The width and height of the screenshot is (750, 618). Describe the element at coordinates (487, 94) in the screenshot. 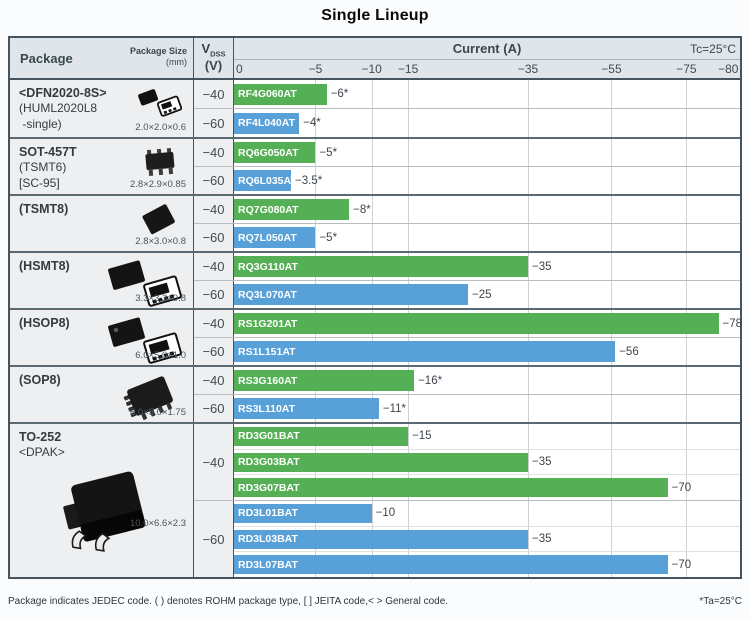

I see `bars-area: RF4G060AT −6*` at that location.